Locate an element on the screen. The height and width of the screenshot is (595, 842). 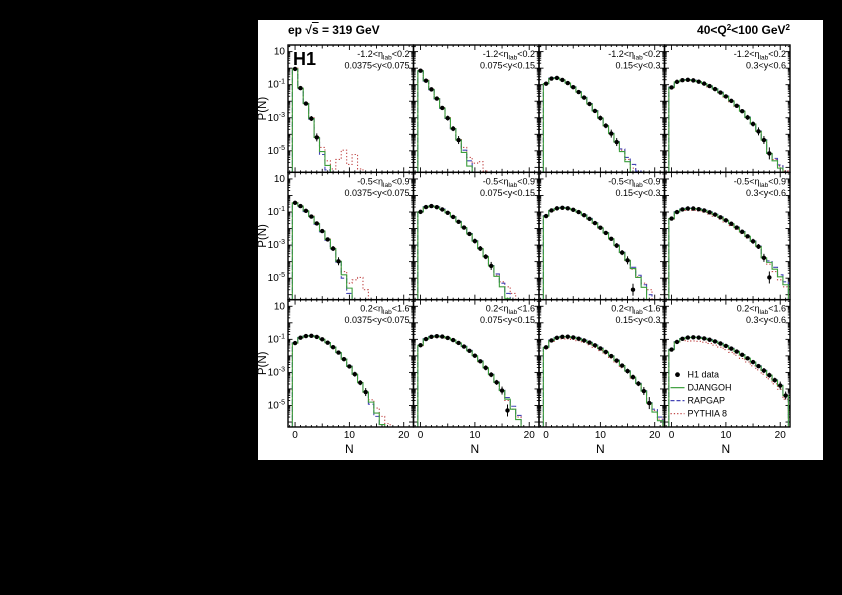
legend-marker-h1-data is located at coordinates (677, 375).